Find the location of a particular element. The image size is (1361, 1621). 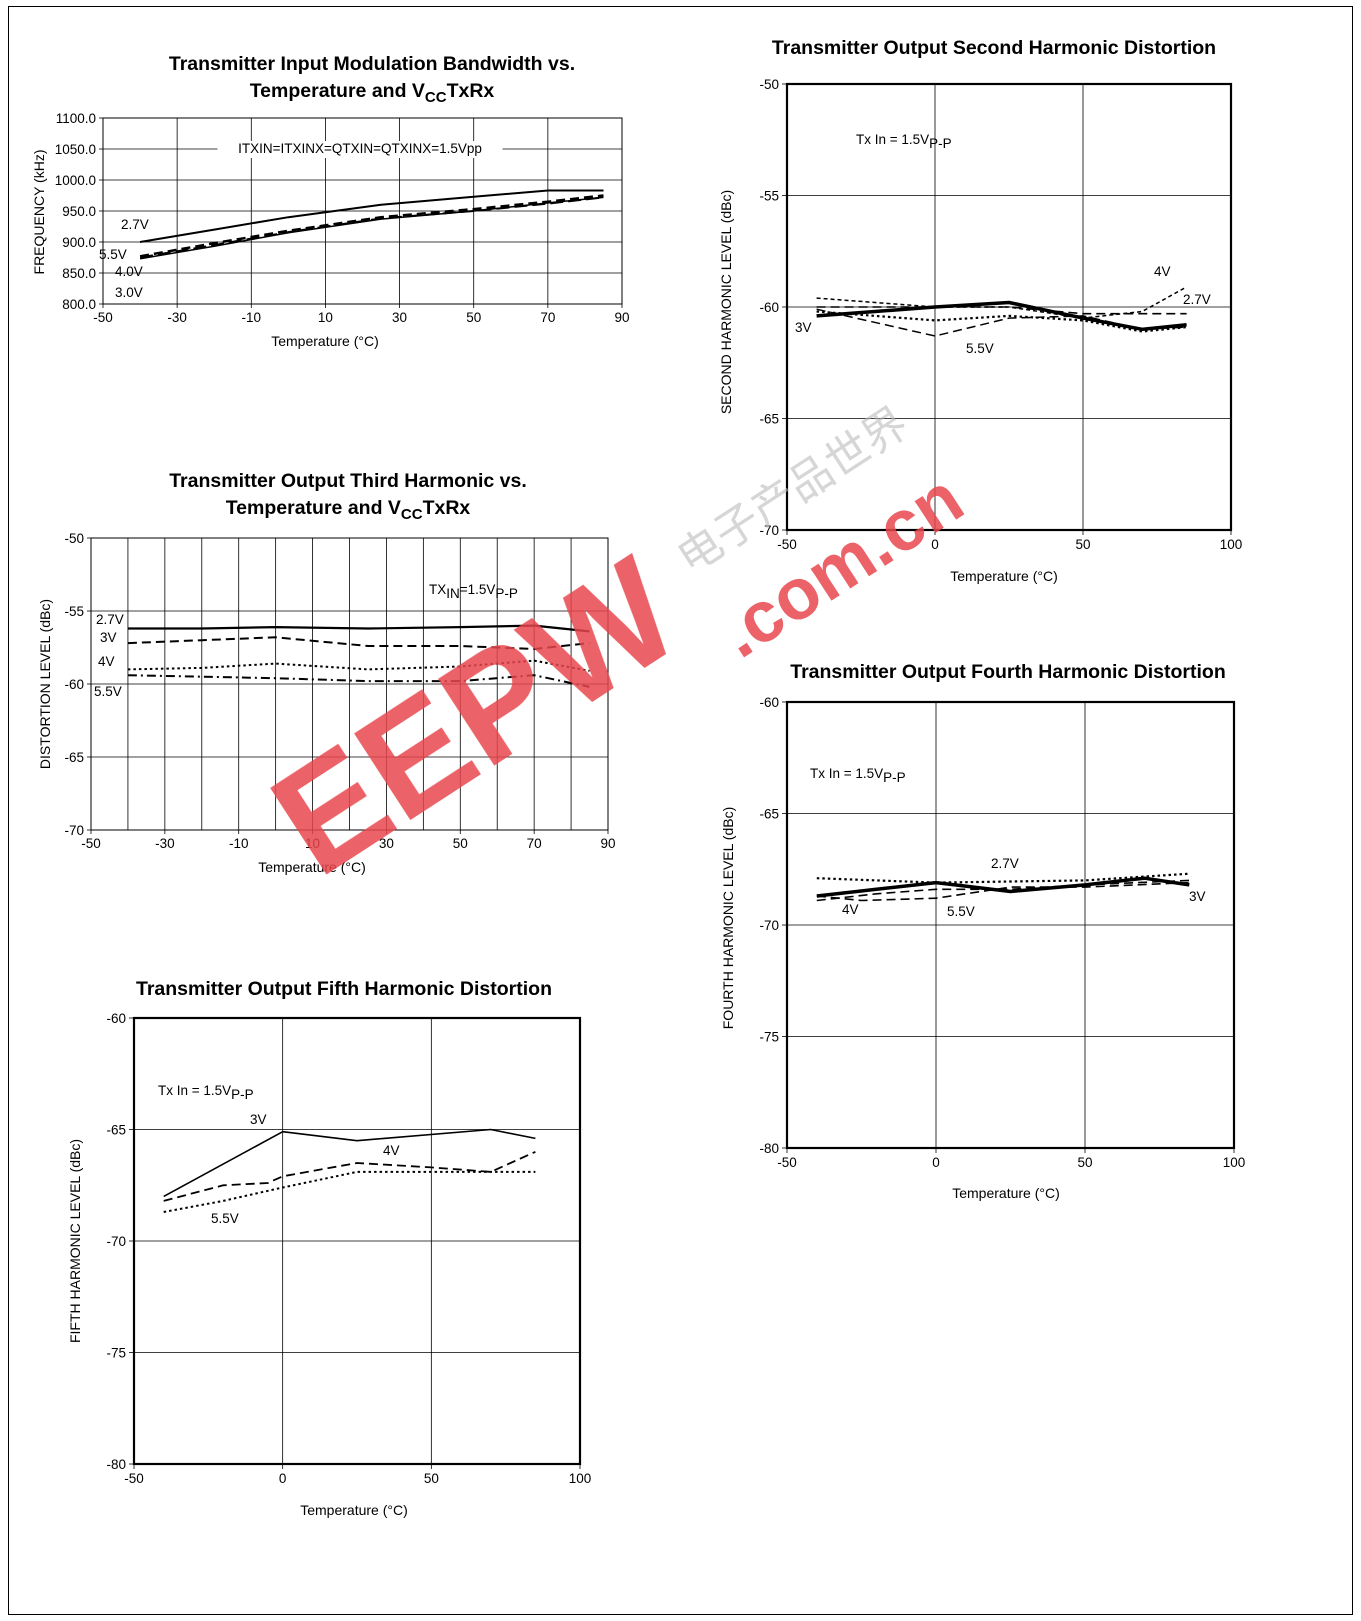

tick-labels: -50 0 50 100 -70 -65 -60 -55 -50 is located at coordinates (1000, 314).